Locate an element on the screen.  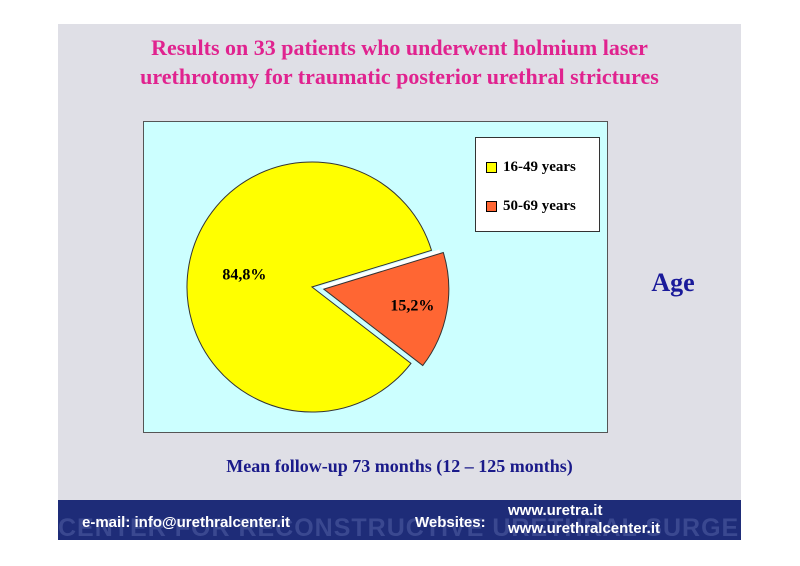
age-label: Age is located at coordinates (673, 282).